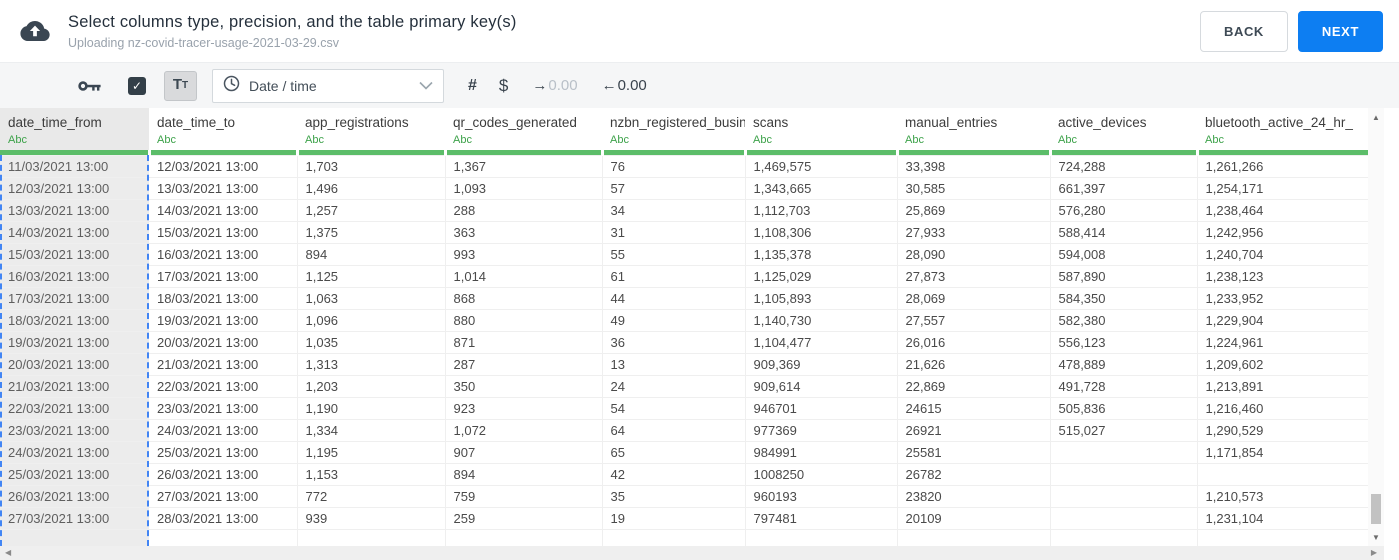 This screenshot has width=1399, height=560. I want to click on table-cell: 26782, so click(974, 473).